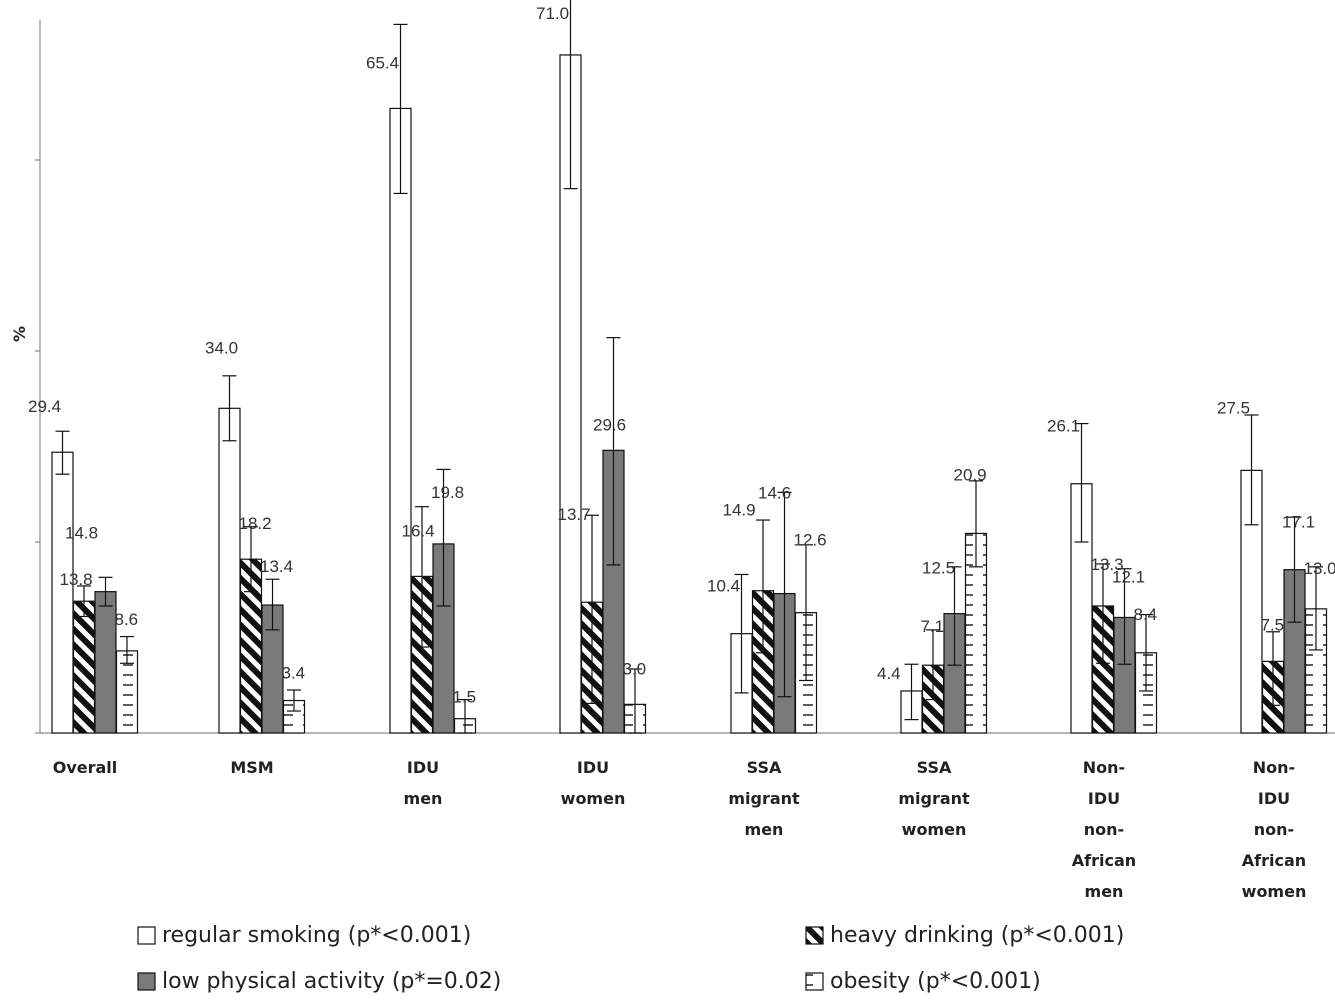 The height and width of the screenshot is (1003, 1335). I want to click on data-label: 29.4, so click(44, 406).